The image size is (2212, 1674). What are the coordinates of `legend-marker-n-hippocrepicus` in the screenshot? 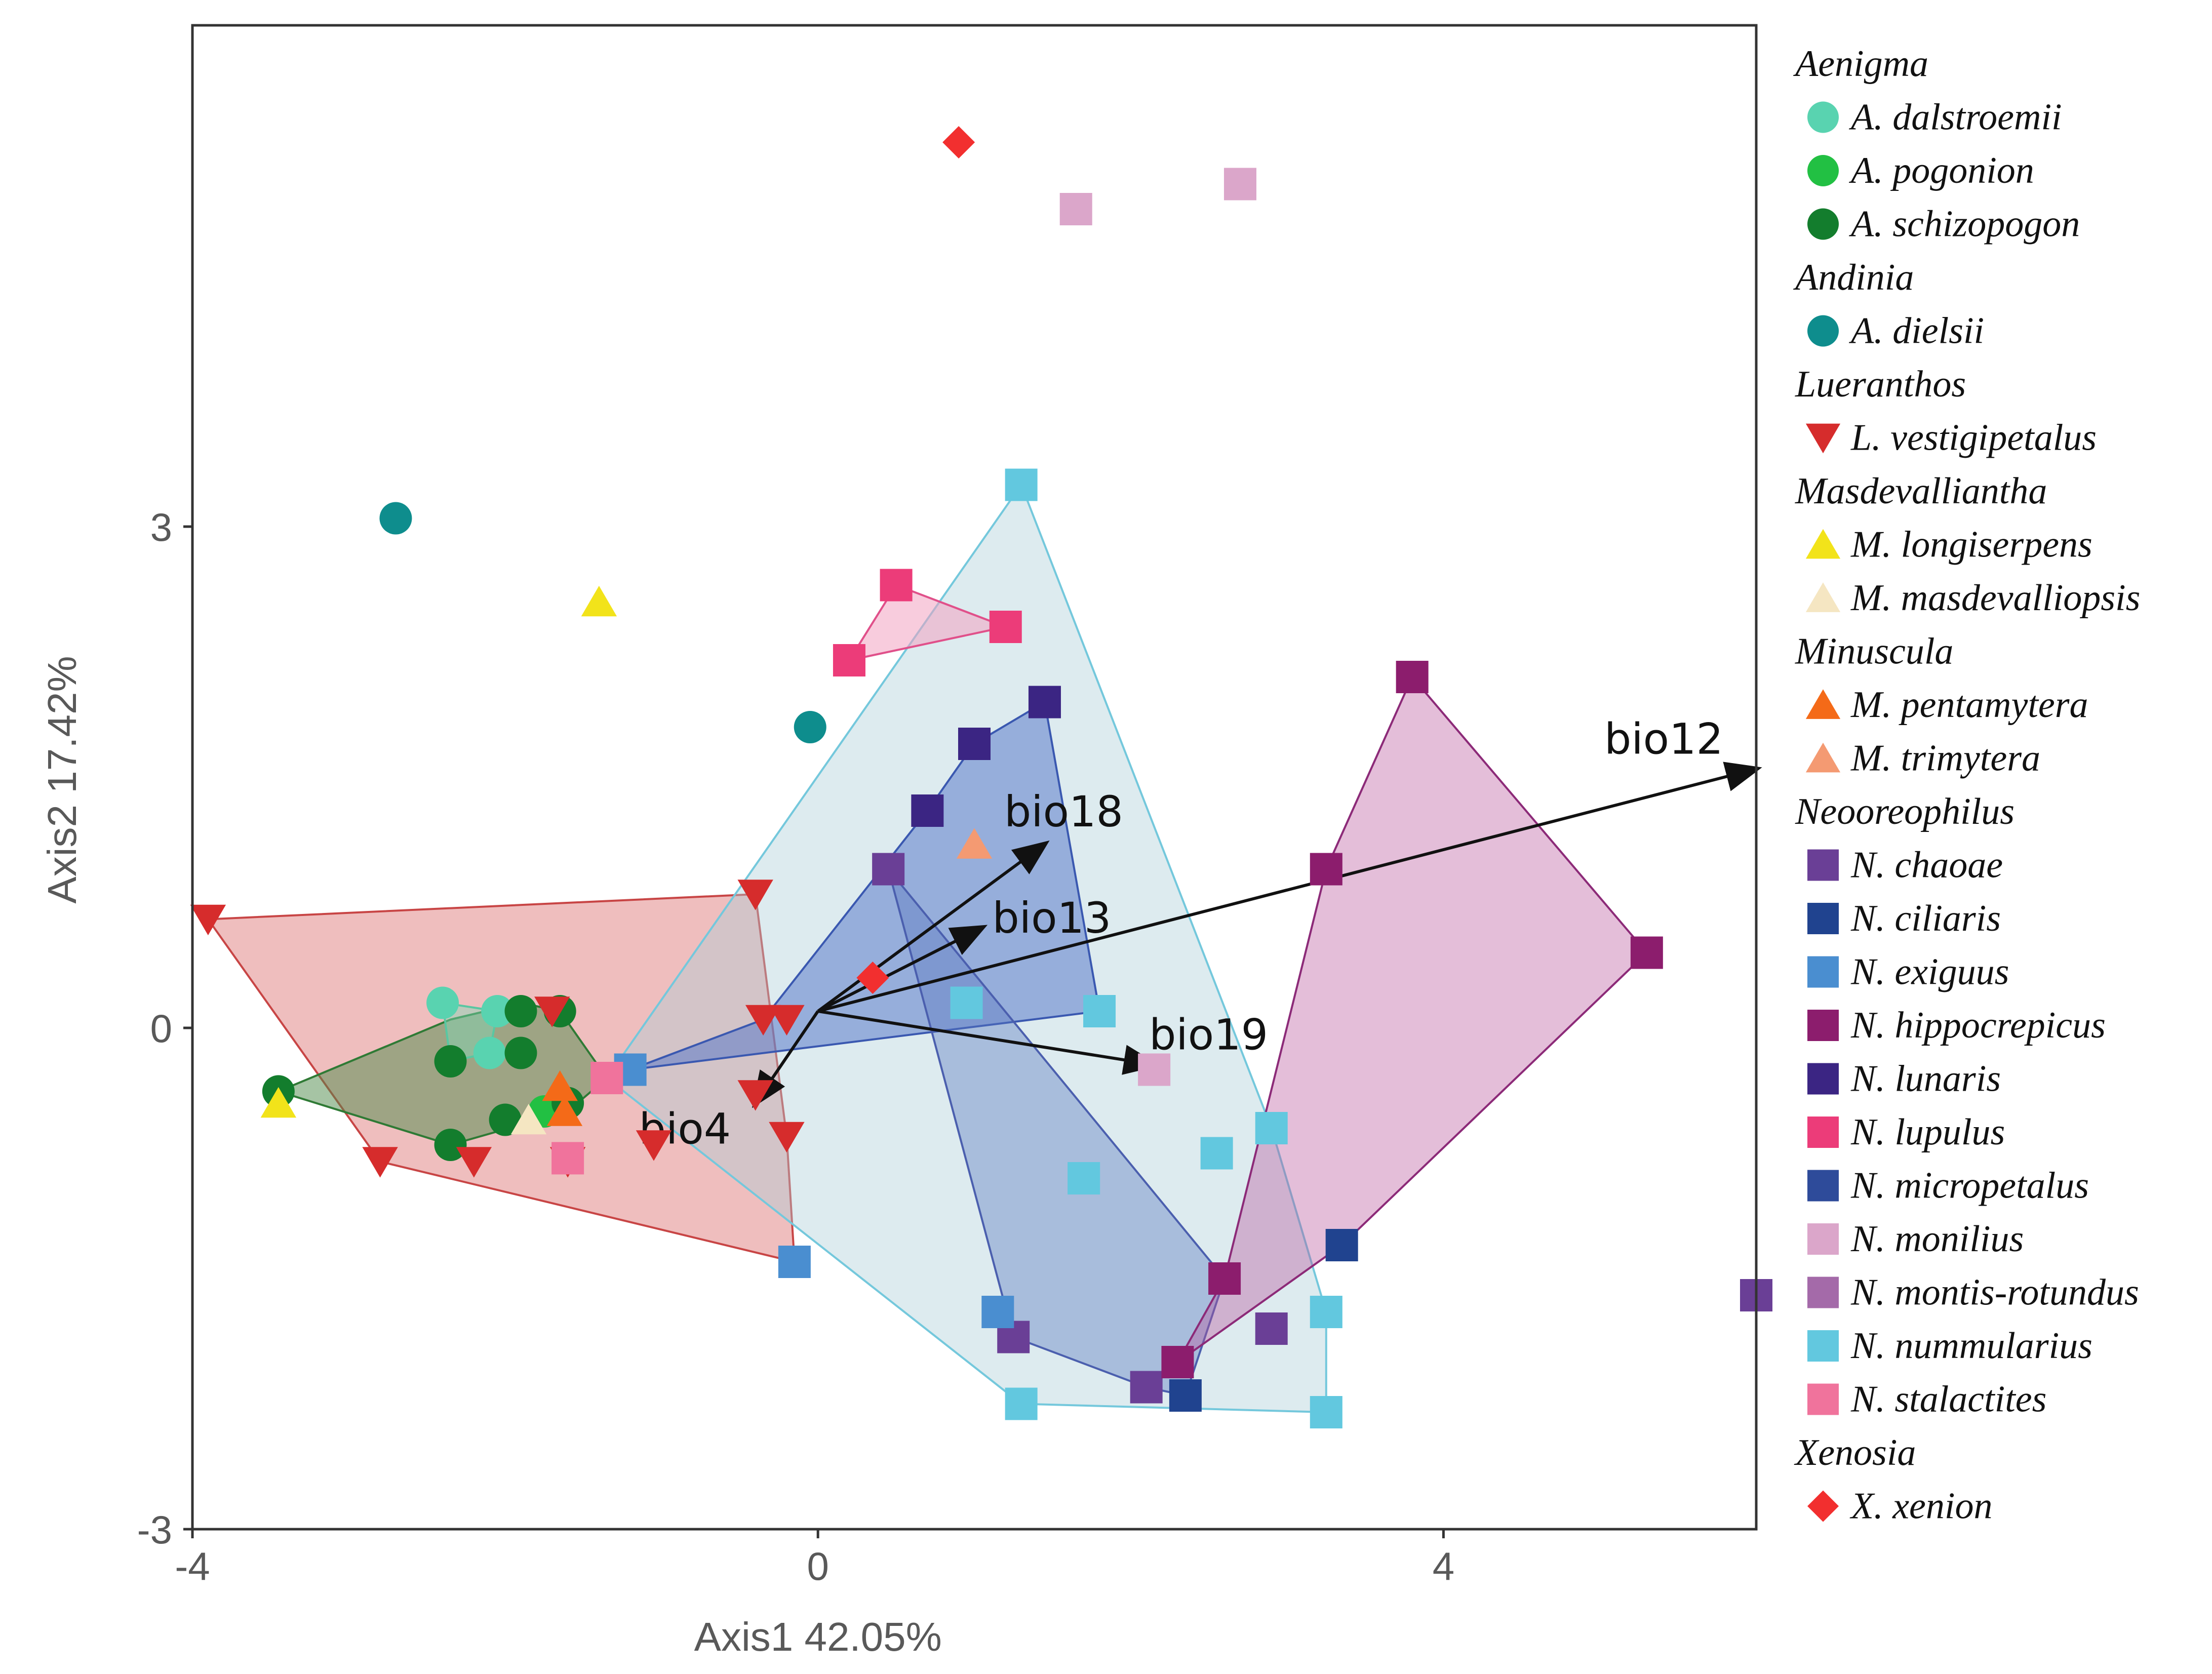 It's located at (1823, 1025).